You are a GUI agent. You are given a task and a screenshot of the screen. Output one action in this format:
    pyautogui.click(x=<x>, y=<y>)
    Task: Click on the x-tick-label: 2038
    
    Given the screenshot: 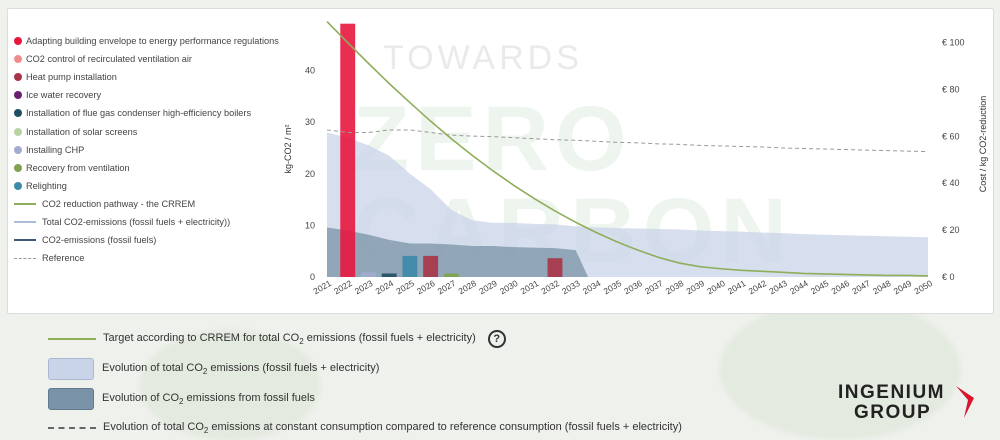 What is the action you would take?
    pyautogui.click(x=675, y=287)
    